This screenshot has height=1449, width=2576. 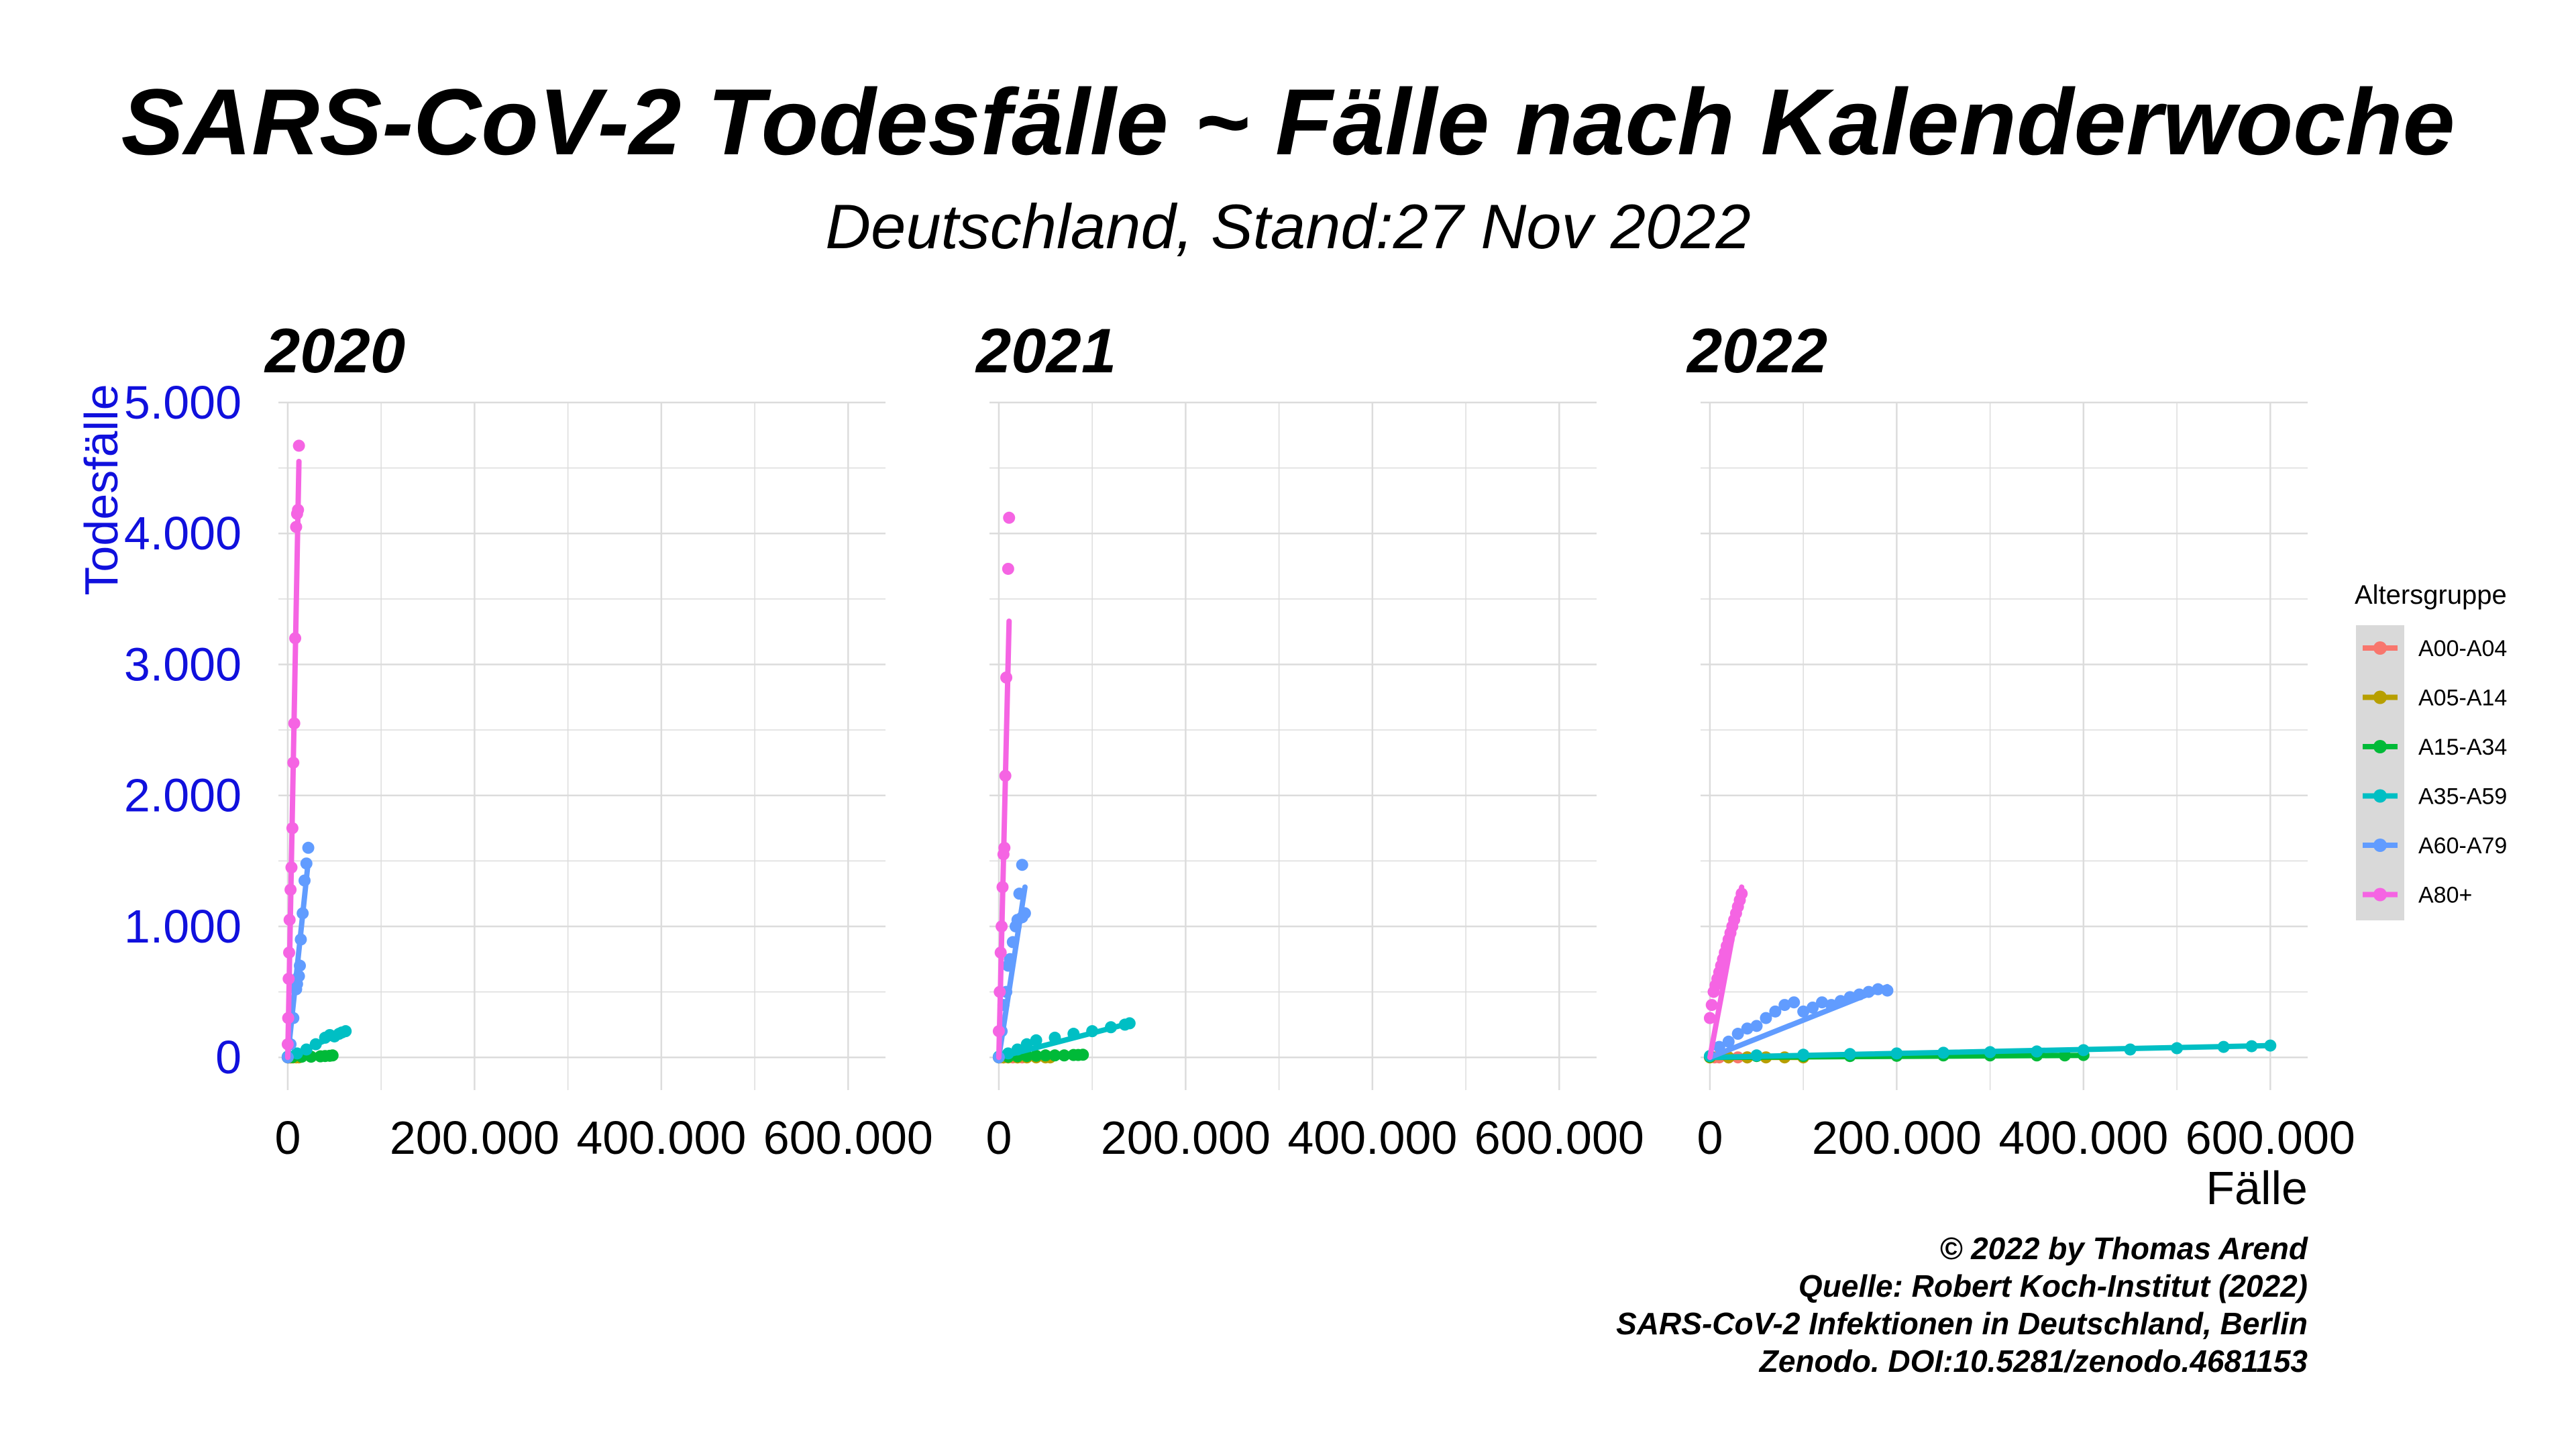 I want to click on caption-line-1: © 2022 by Thomas Arend, so click(x=2123, y=1248).